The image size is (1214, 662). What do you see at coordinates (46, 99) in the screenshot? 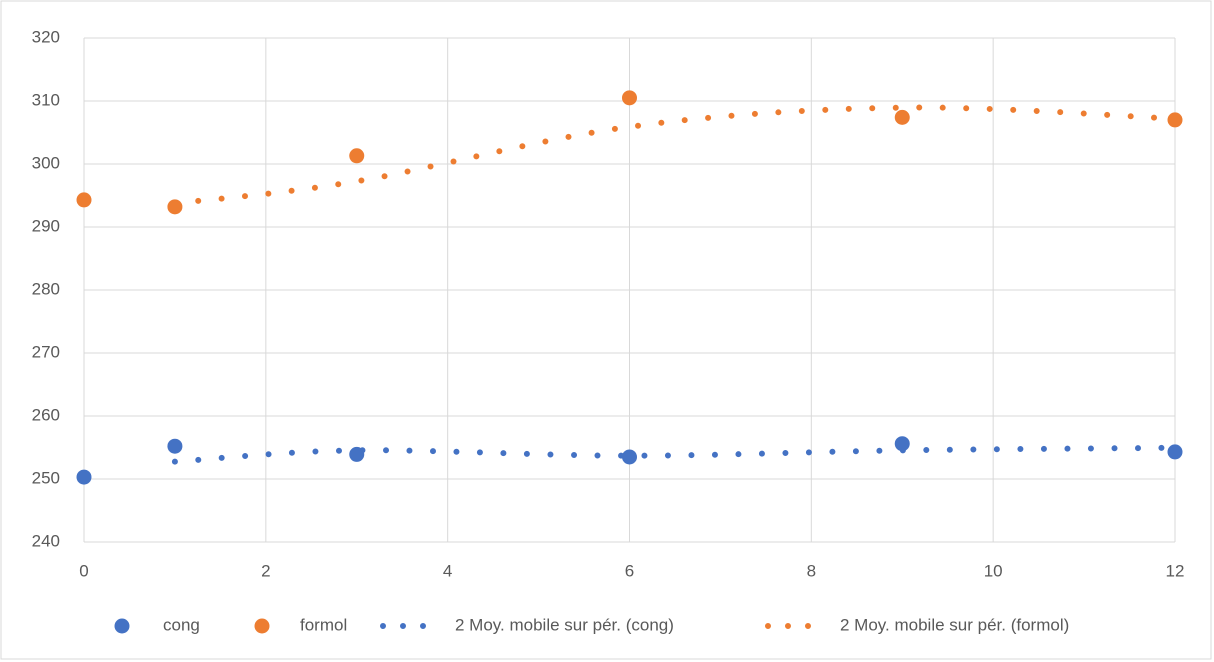
I see `y-tick-label: 310` at bounding box center [46, 99].